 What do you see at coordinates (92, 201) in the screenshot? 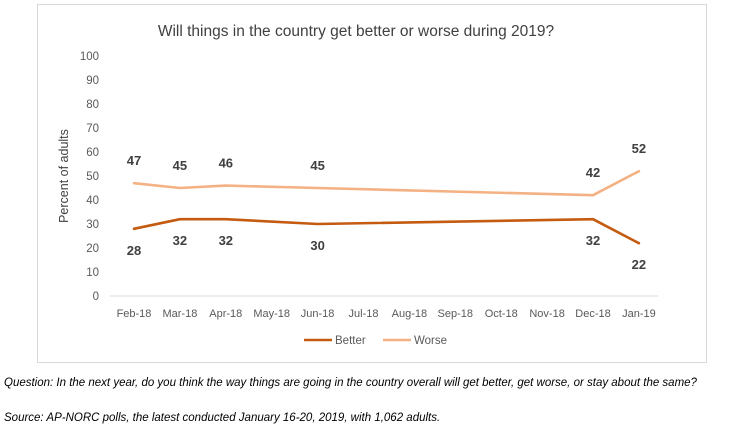
I see `y-tick-label: 40` at bounding box center [92, 201].